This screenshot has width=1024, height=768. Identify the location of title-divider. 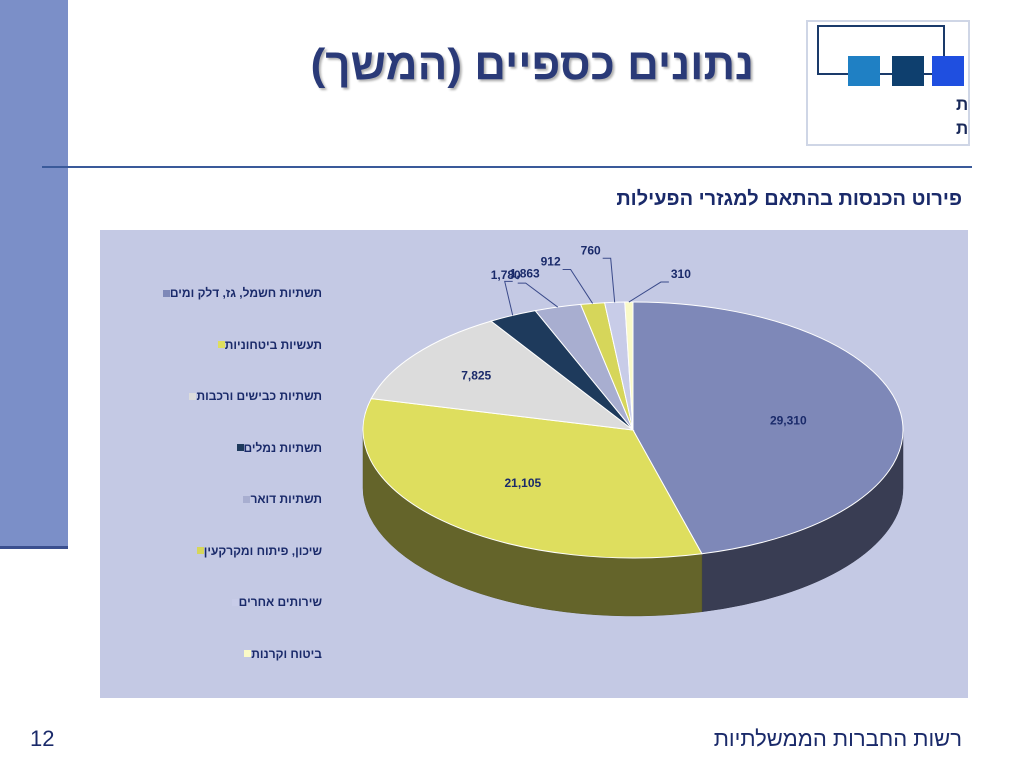
(507, 167).